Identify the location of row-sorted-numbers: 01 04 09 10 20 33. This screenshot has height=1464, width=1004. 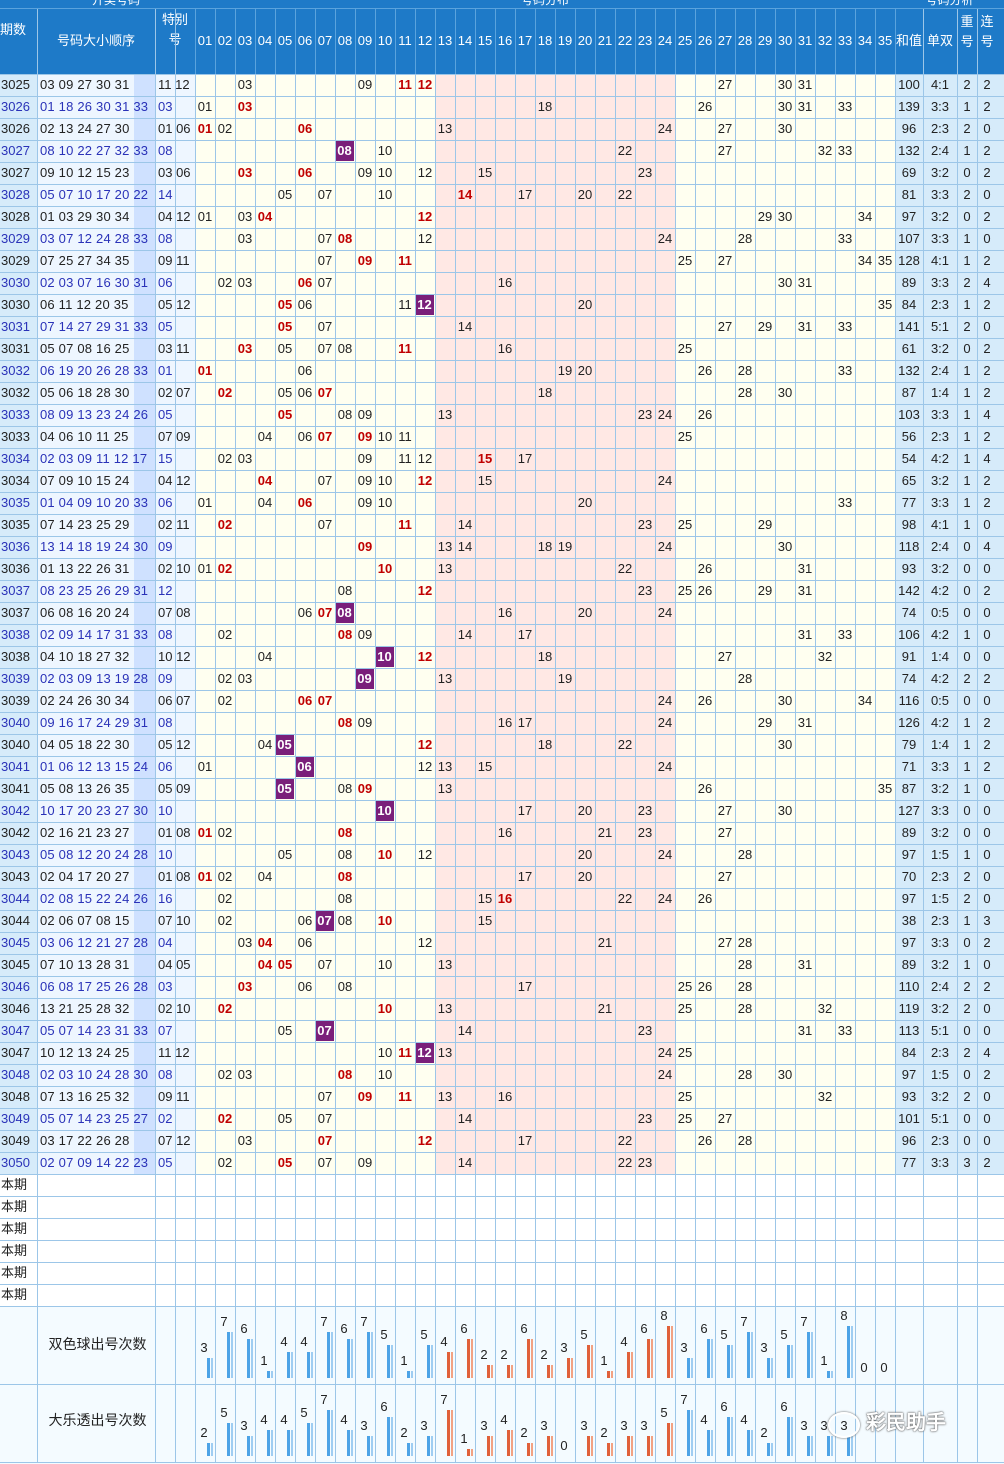
(94, 502).